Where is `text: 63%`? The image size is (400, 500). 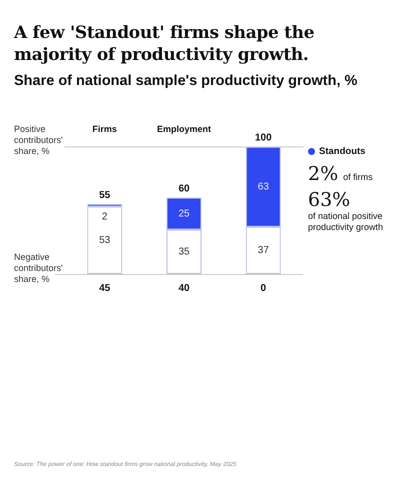
text: 63% is located at coordinates (329, 200).